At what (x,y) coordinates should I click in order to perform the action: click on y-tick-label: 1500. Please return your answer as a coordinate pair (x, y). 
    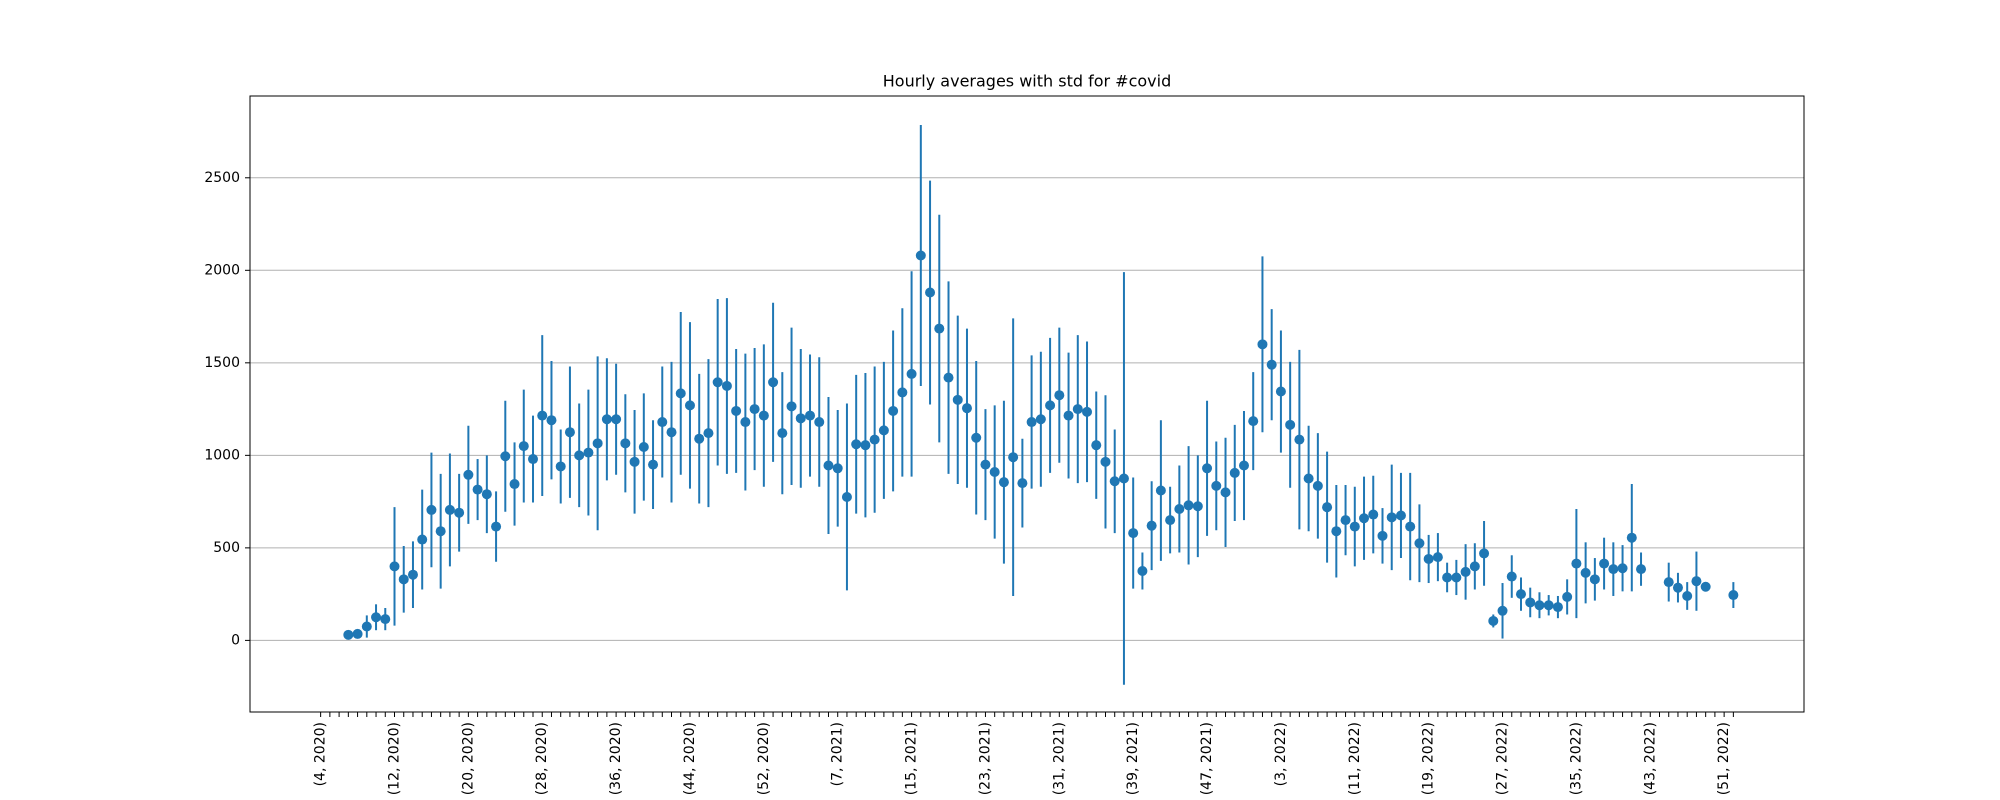
    Looking at the image, I should click on (222, 363).